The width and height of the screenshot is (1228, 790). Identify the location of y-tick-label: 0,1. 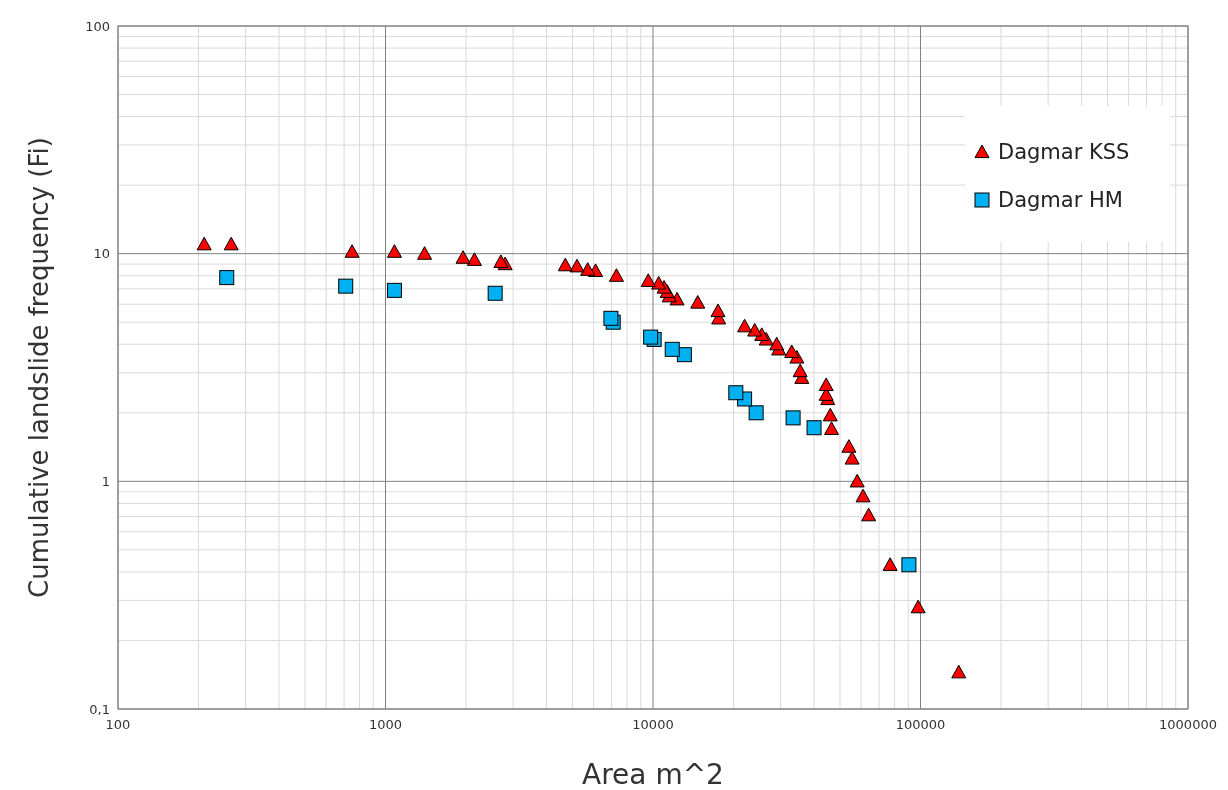
(99, 709).